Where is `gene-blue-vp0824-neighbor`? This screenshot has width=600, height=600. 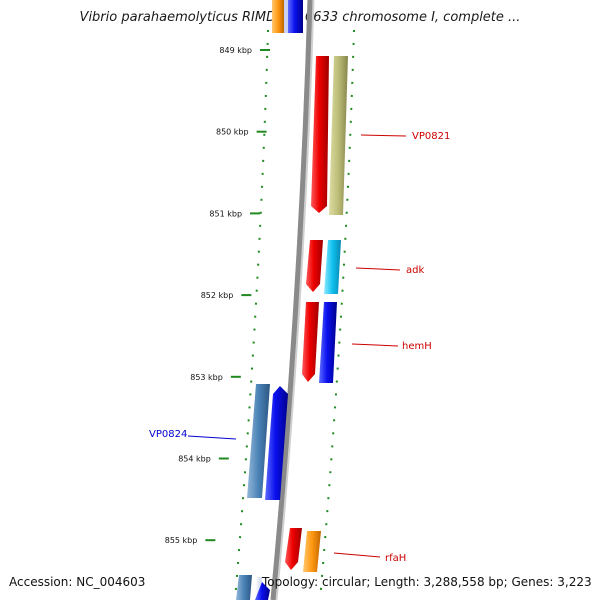 gene-blue-vp0824-neighbor is located at coordinates (276, 443).